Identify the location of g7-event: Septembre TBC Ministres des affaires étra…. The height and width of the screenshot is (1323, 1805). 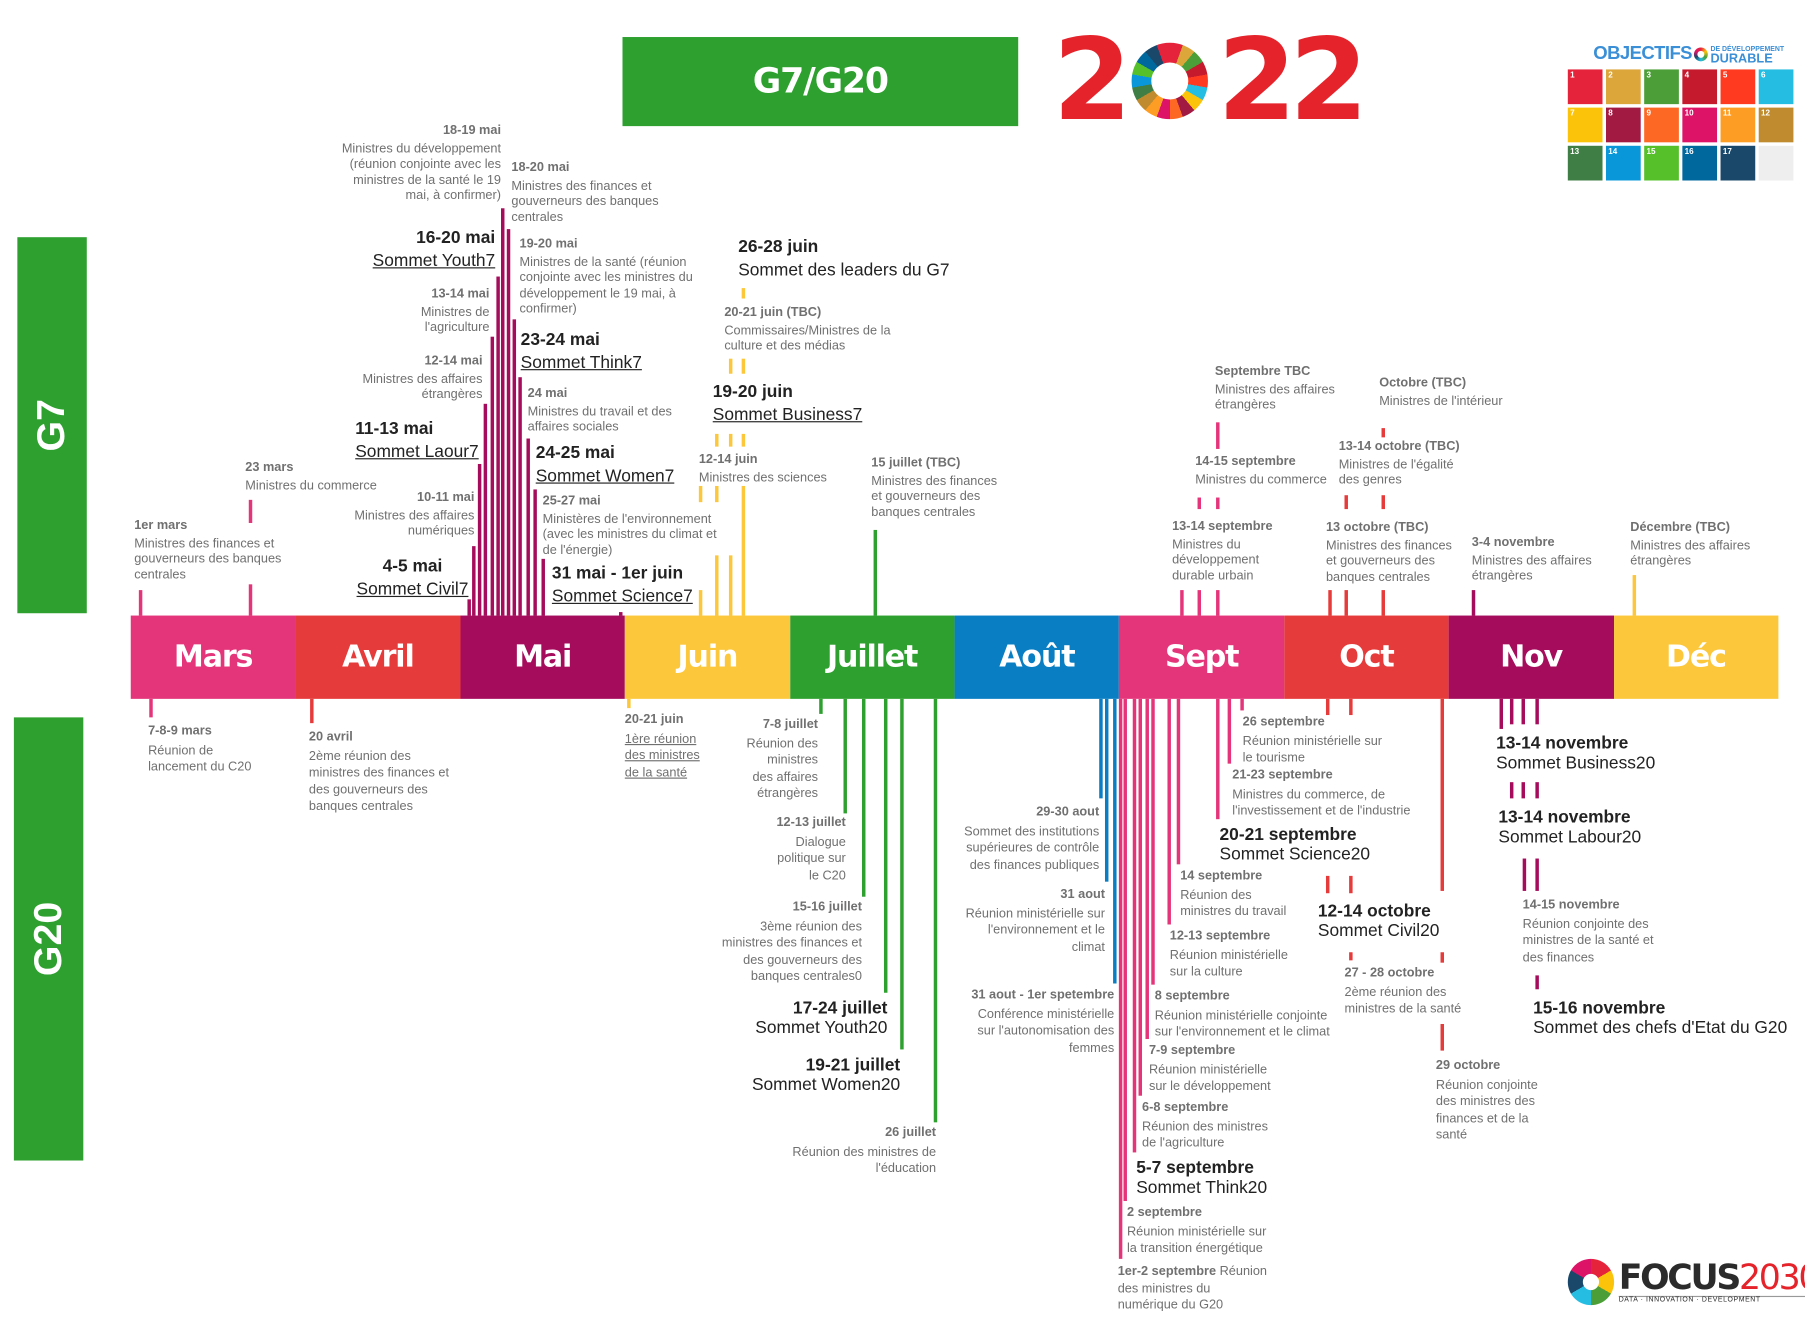
(1275, 388).